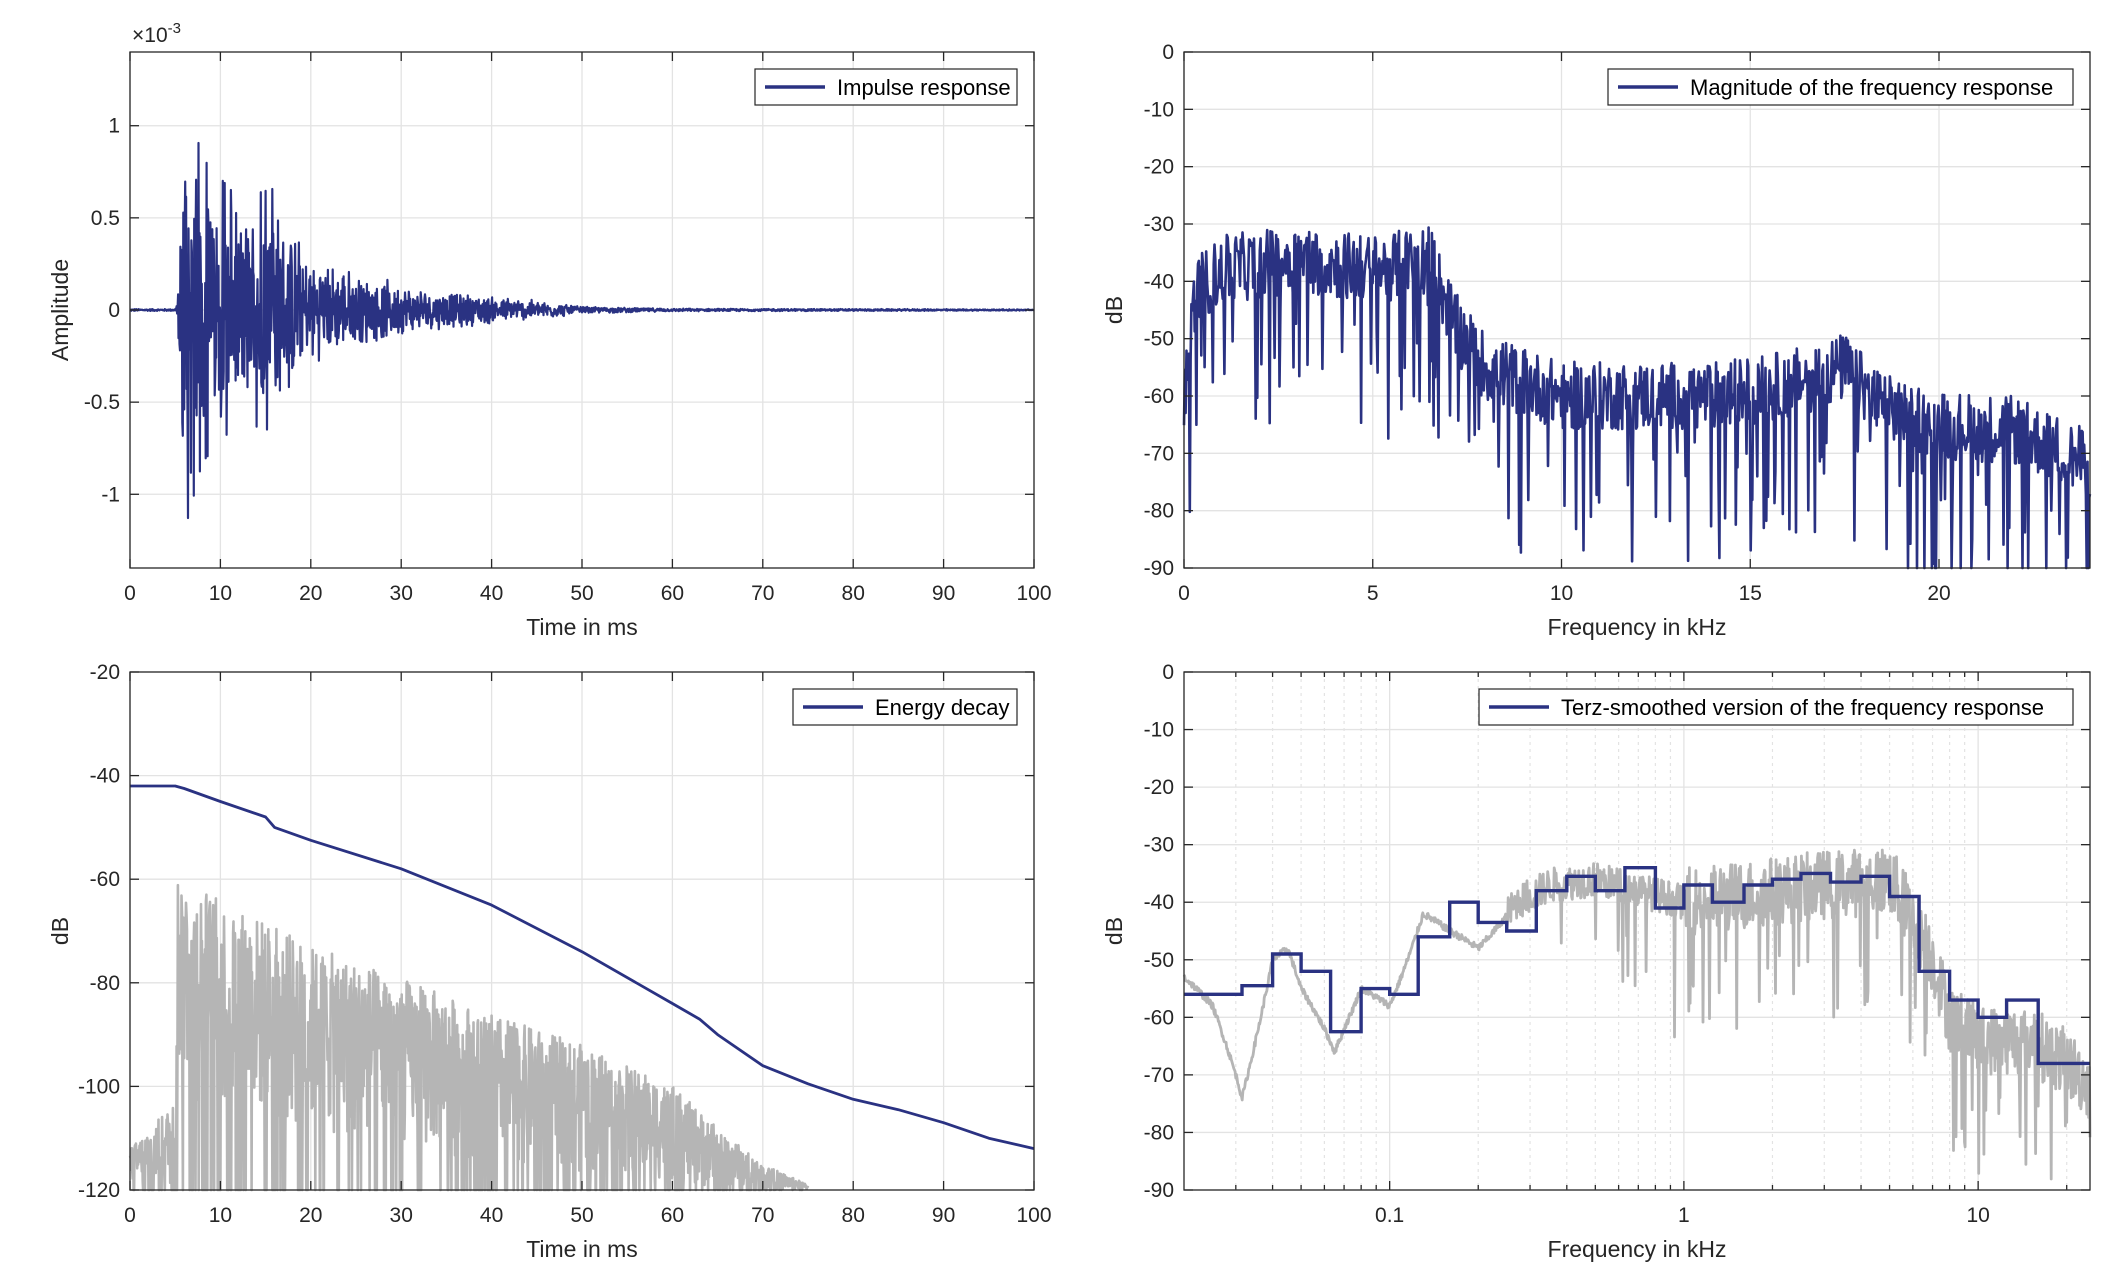 The image size is (2126, 1276). I want to click on legend: Magnitude of the frequency response, so click(1840, 87).